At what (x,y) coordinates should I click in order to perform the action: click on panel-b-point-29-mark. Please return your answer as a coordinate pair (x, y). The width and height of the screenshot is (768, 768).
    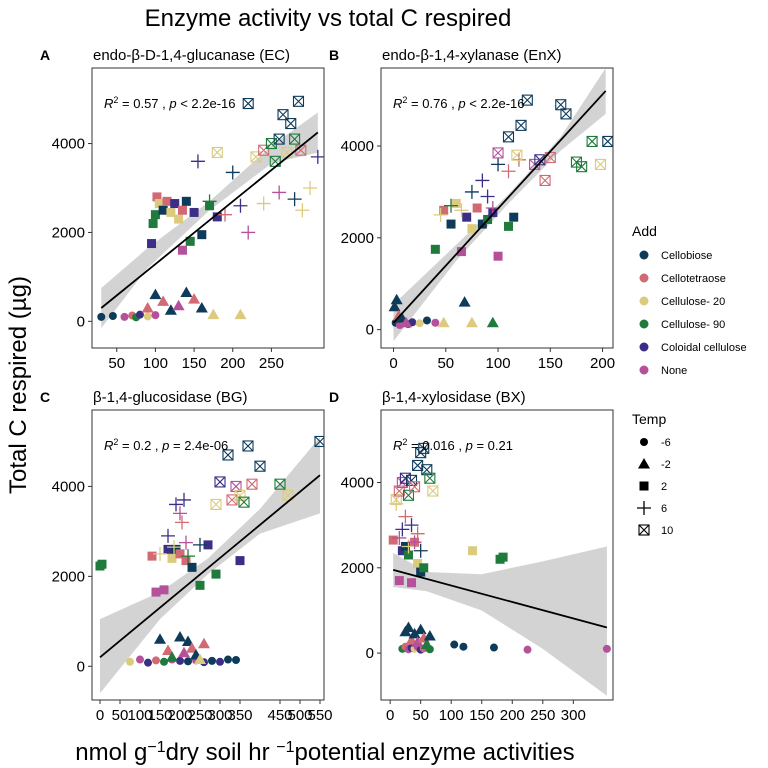
    Looking at the image, I should click on (508, 226).